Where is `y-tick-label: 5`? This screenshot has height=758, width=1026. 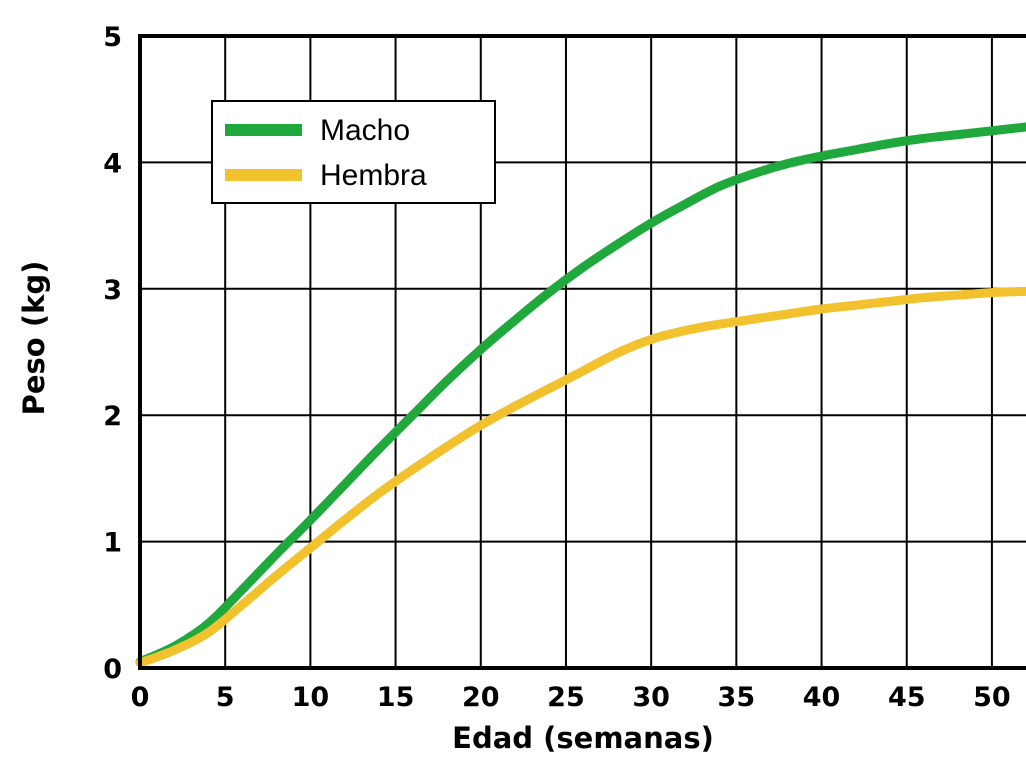 y-tick-label: 5 is located at coordinates (112, 37).